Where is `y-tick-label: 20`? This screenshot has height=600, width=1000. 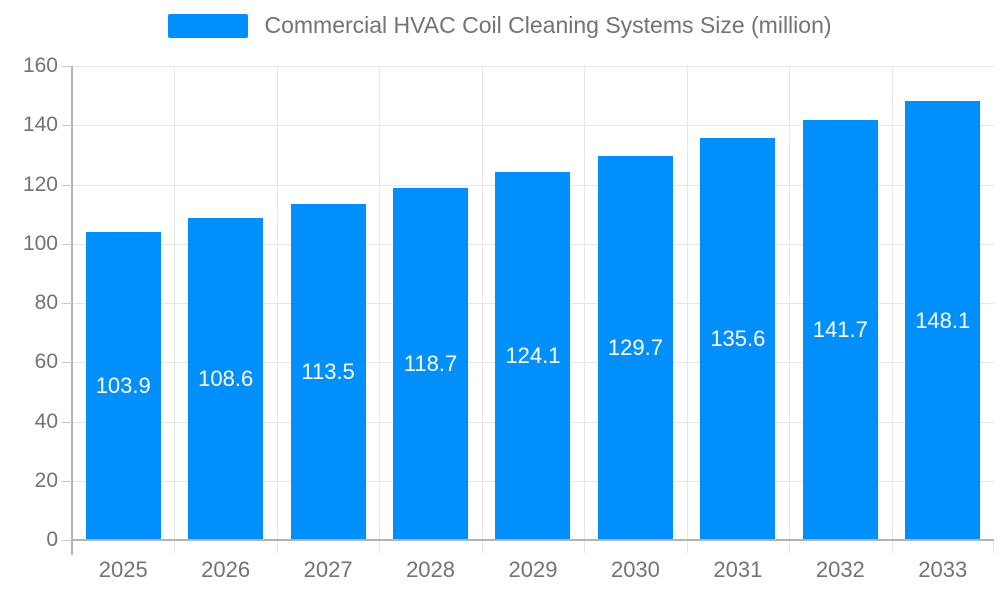 y-tick-label: 20 is located at coordinates (46, 480).